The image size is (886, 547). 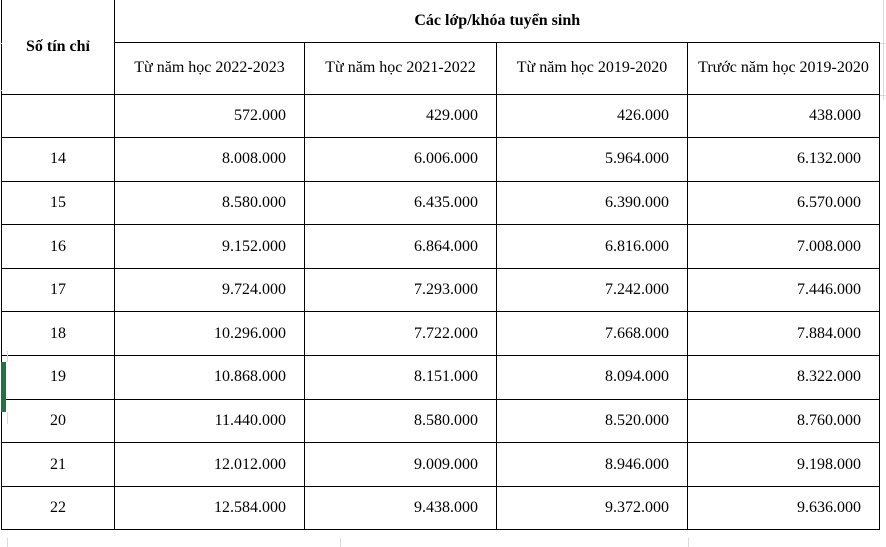 What do you see at coordinates (783, 377) in the screenshot?
I see `value-cell: 8.322.000` at bounding box center [783, 377].